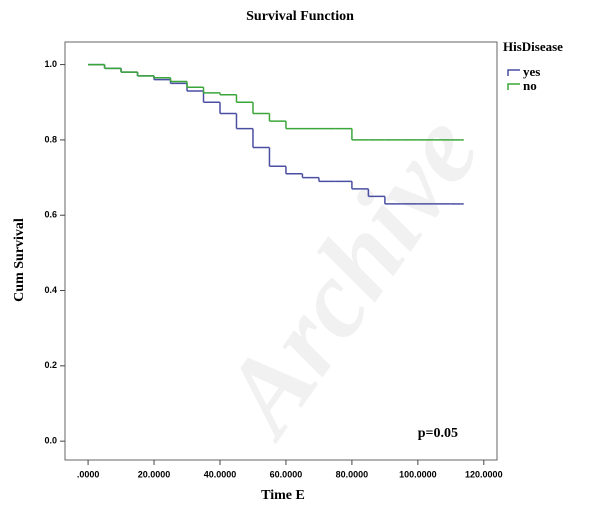  Describe the element at coordinates (220, 474) in the screenshot. I see `x-tick-label: 40.0000` at that location.